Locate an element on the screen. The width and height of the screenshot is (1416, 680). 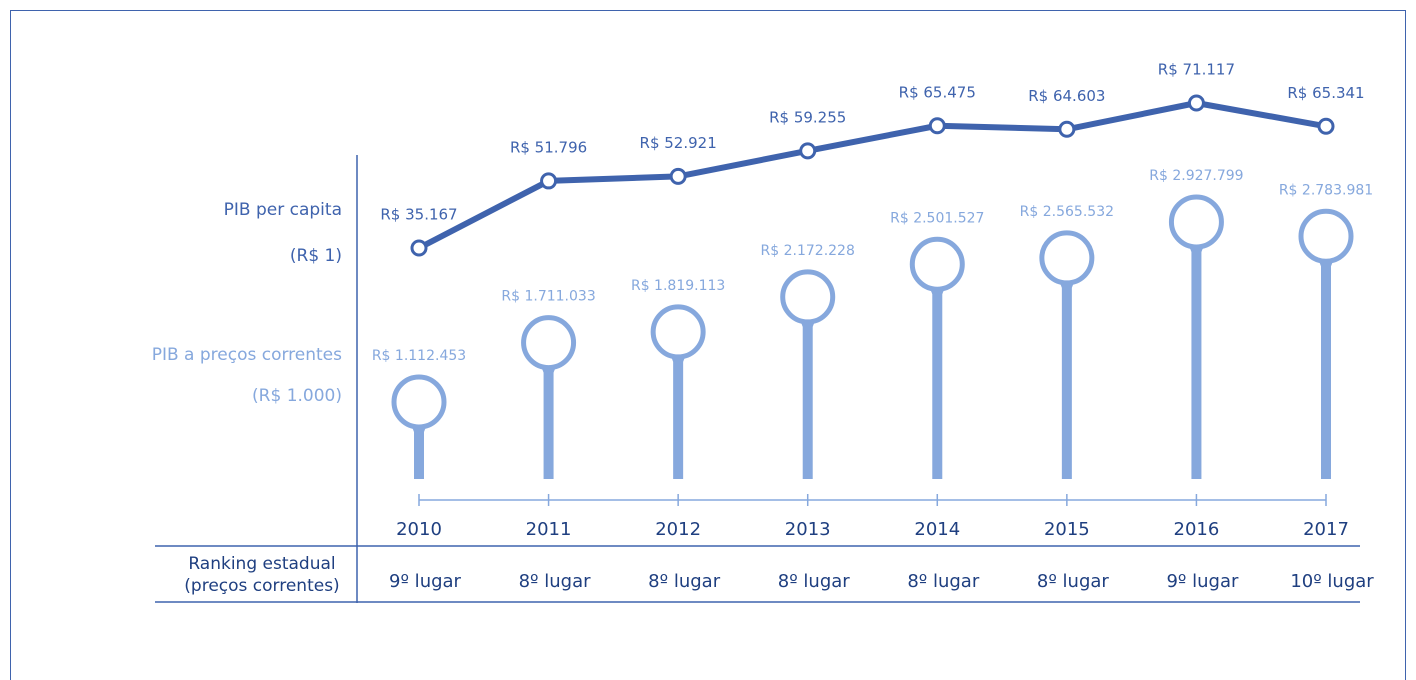
x-tick-label: 2015 is located at coordinates (1067, 529).